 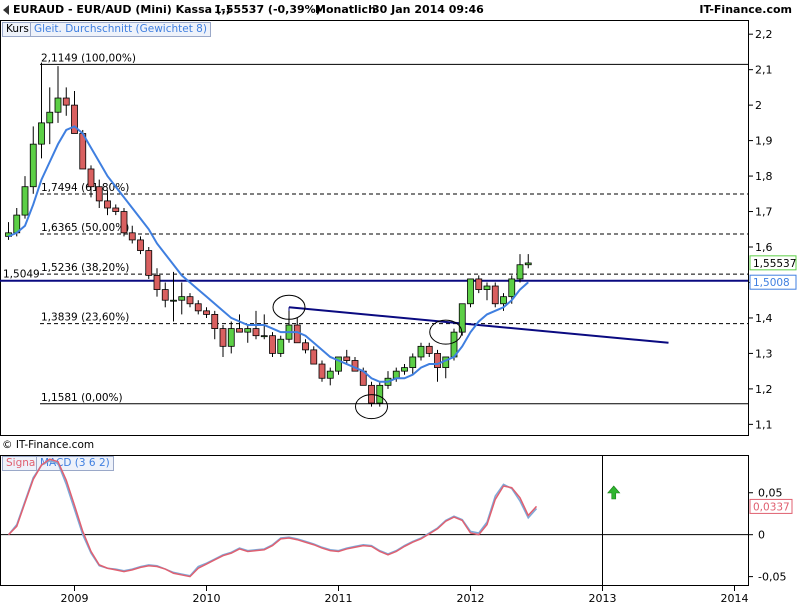 I want to click on up-arrow-icon, so click(x=614, y=492).